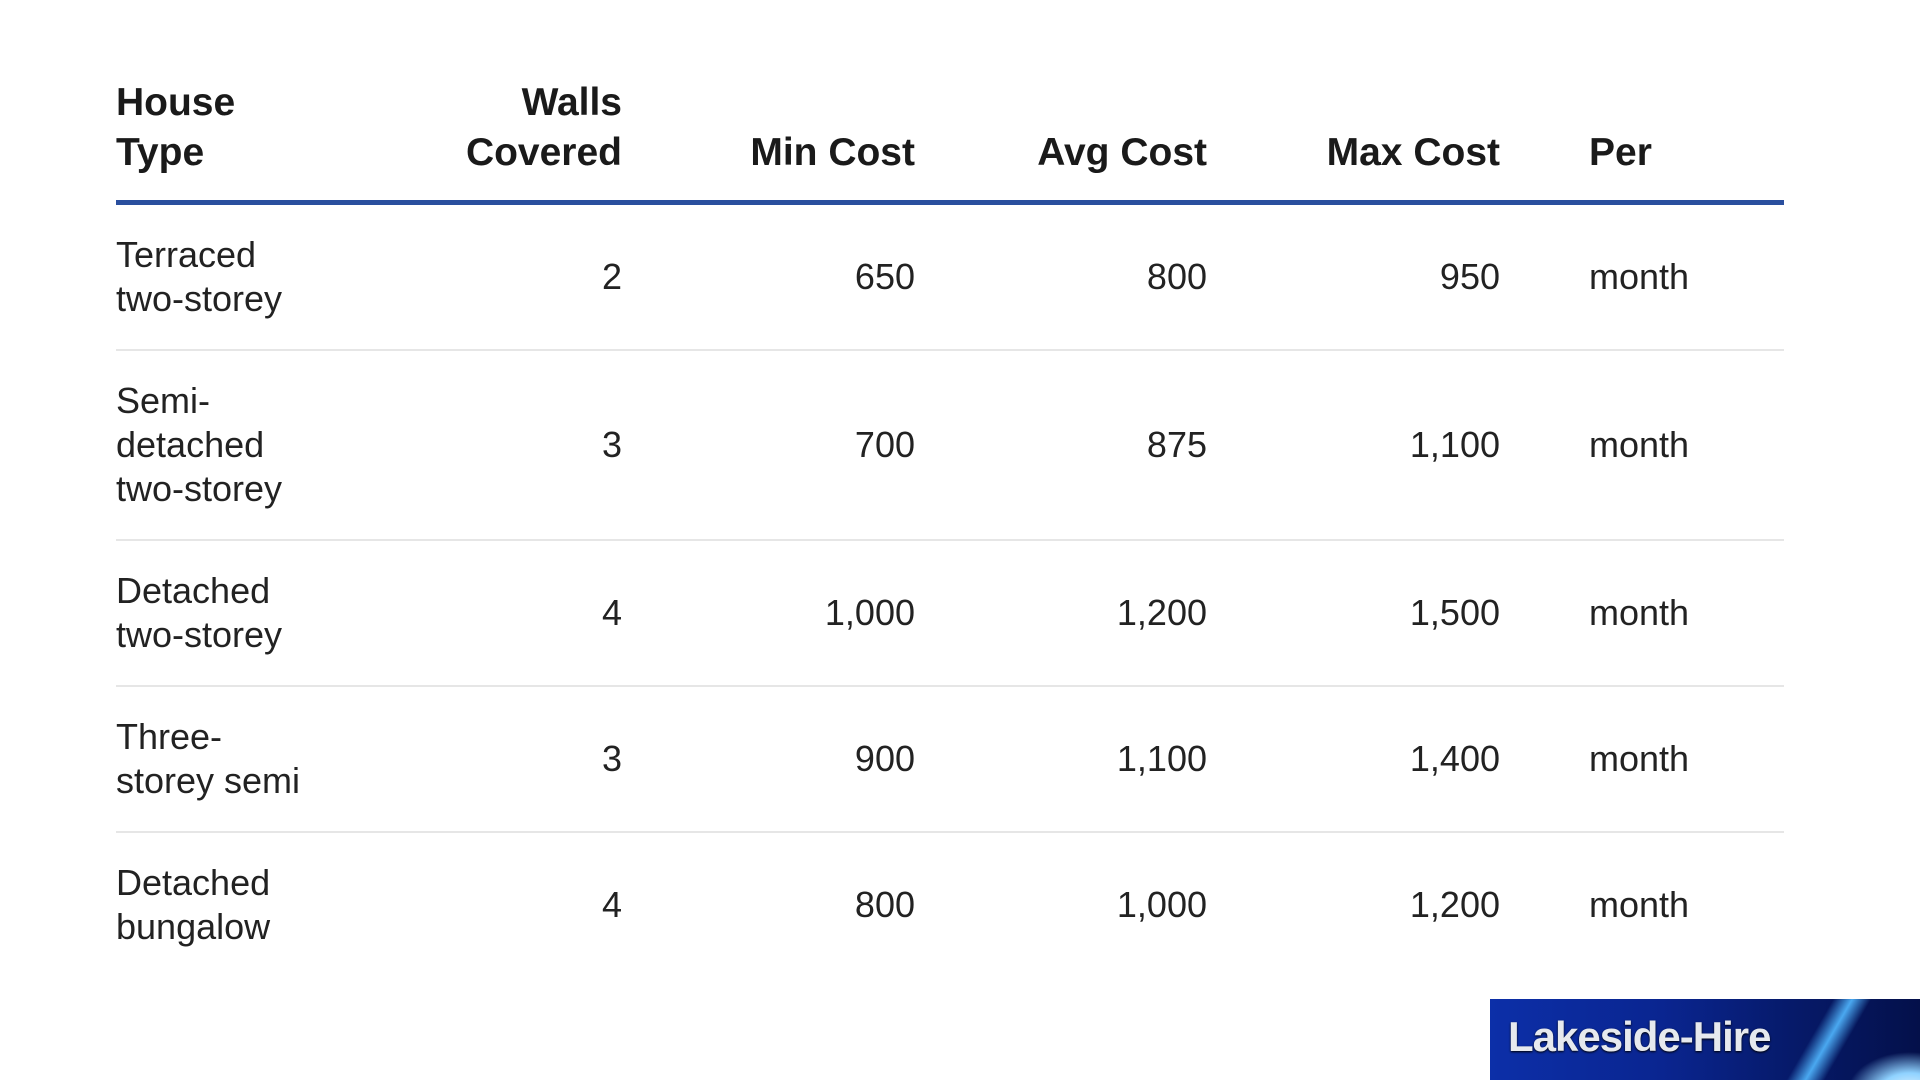 The width and height of the screenshot is (1920, 1080). I want to click on lakeside-hire-logo: Lakeside-Hire, so click(1705, 1039).